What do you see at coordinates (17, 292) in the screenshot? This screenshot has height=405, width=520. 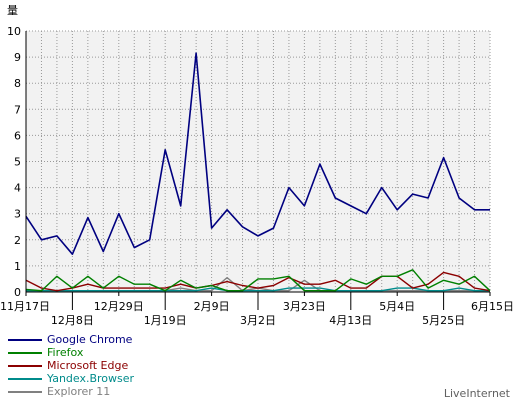 I see `y-tick-label: 0` at bounding box center [17, 292].